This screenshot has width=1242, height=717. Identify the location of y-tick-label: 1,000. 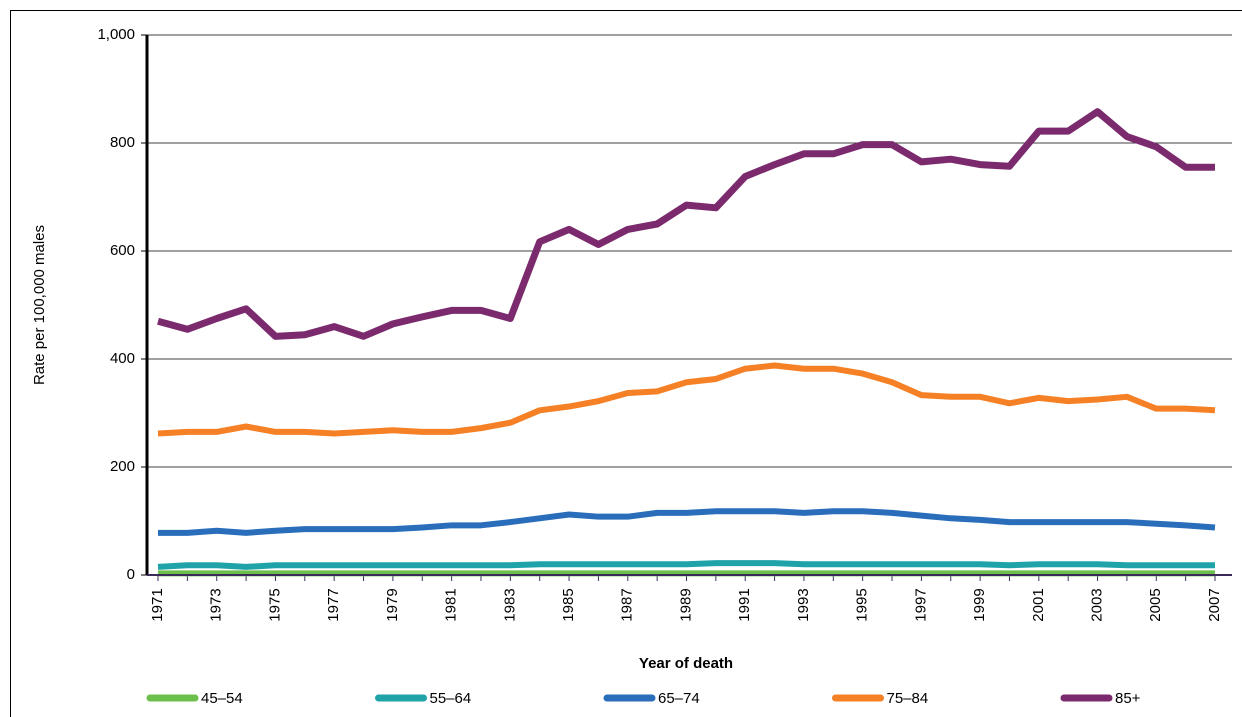
(116, 34).